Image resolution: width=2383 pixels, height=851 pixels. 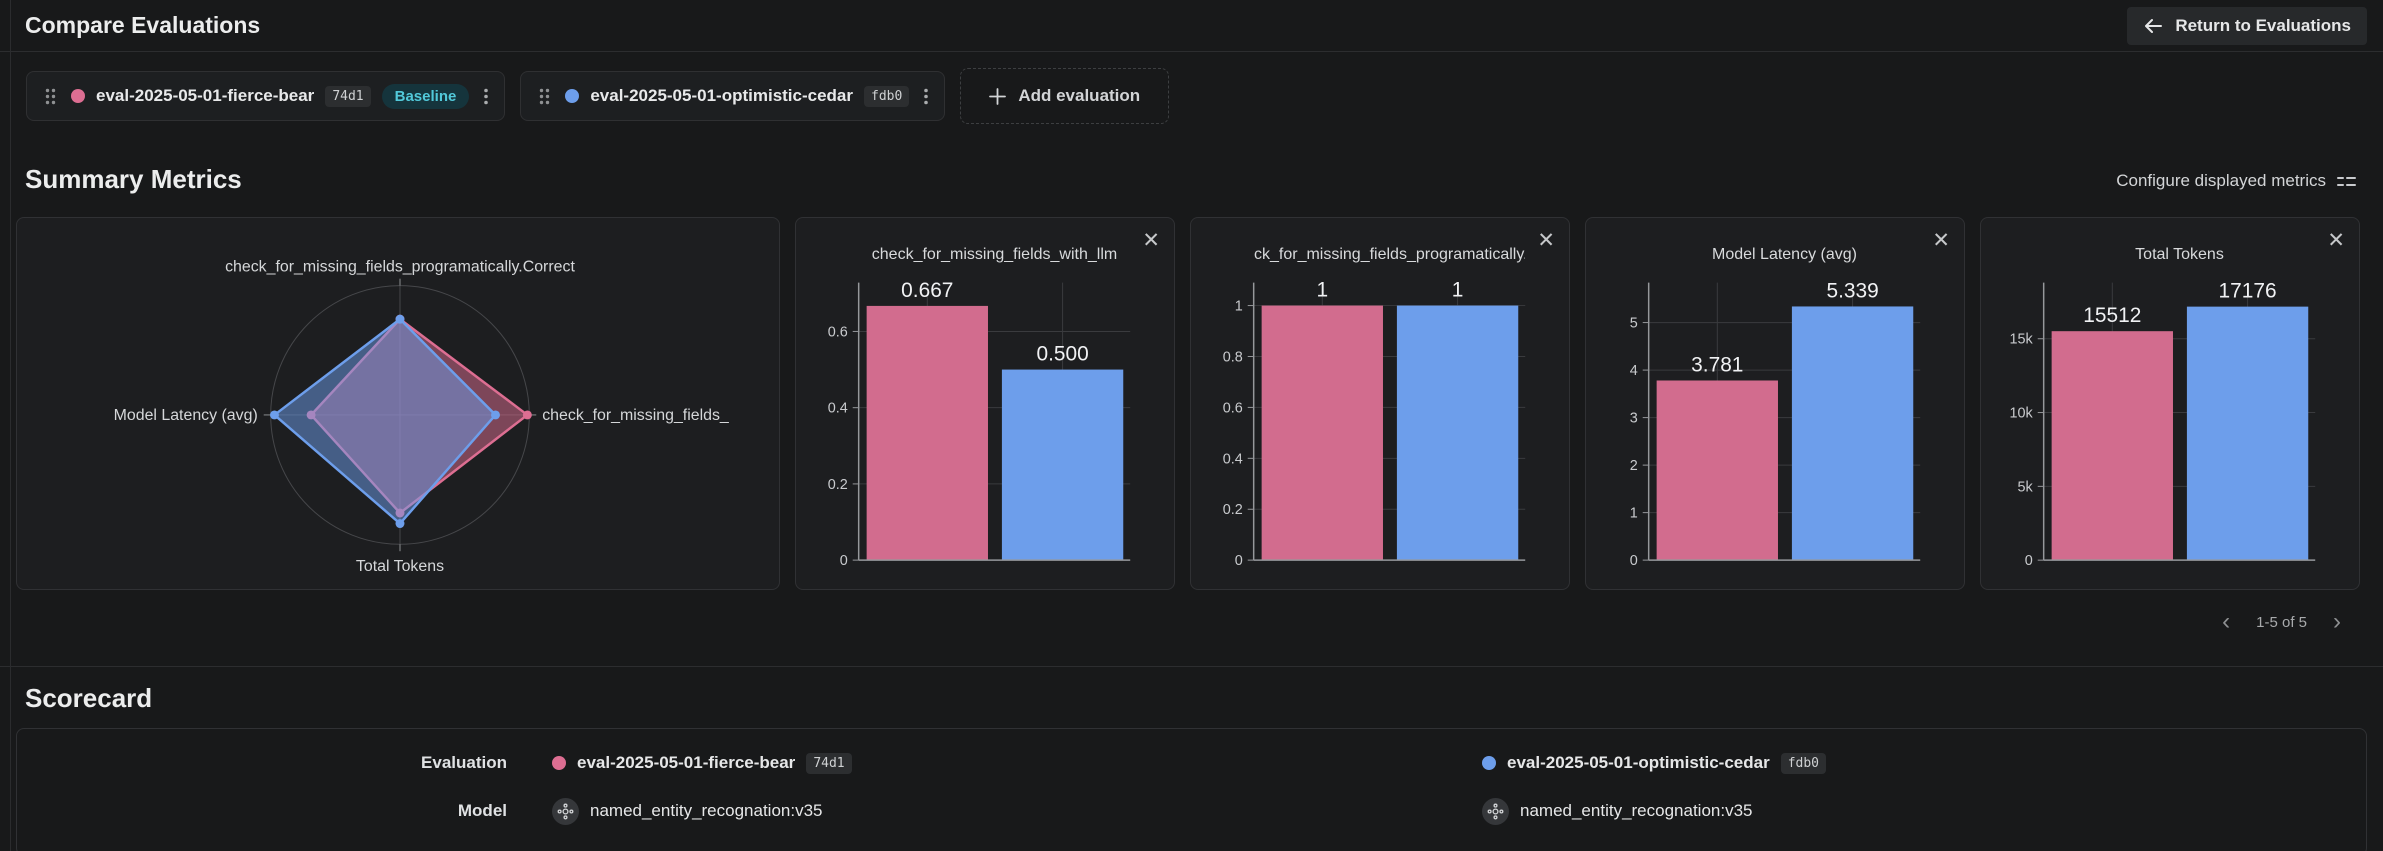 I want to click on svg-text: 15512, so click(x=2112, y=315).